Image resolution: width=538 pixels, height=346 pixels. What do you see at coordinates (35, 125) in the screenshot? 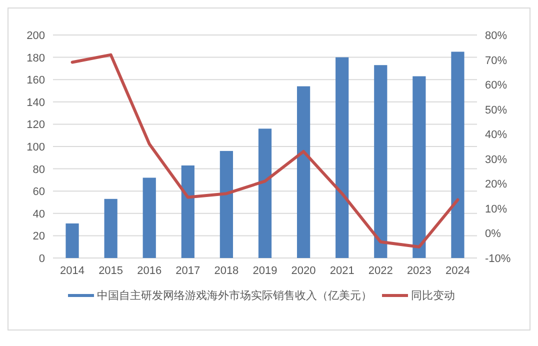
I see `y-tick-label: 120` at bounding box center [35, 125].